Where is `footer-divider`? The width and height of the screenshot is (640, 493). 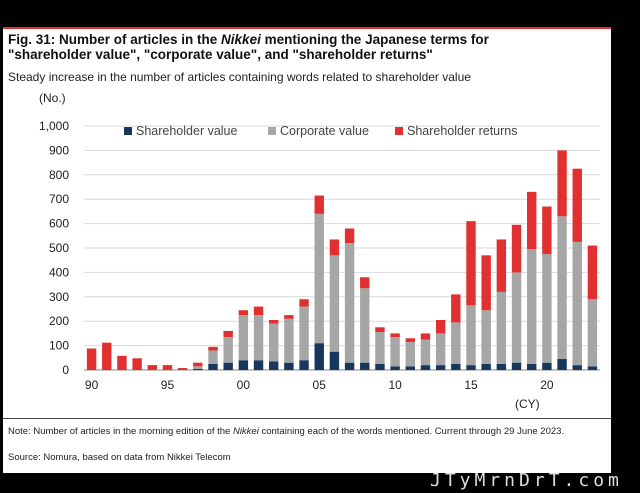 footer-divider is located at coordinates (307, 418).